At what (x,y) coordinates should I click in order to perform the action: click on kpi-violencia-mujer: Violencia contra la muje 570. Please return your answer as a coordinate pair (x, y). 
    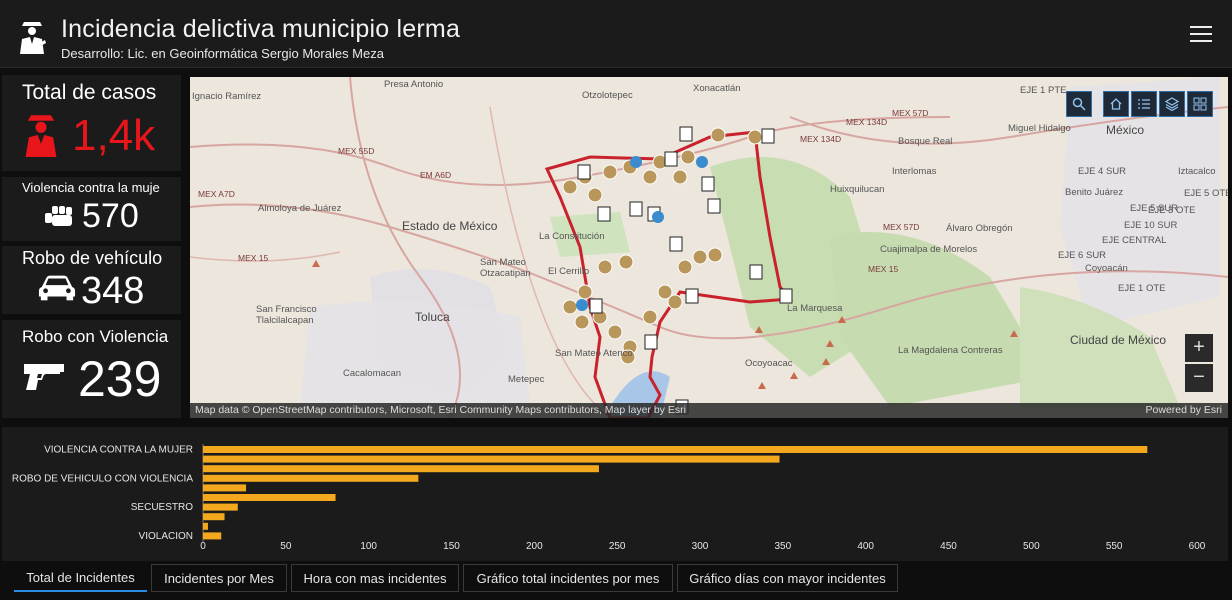
    Looking at the image, I should click on (91, 209).